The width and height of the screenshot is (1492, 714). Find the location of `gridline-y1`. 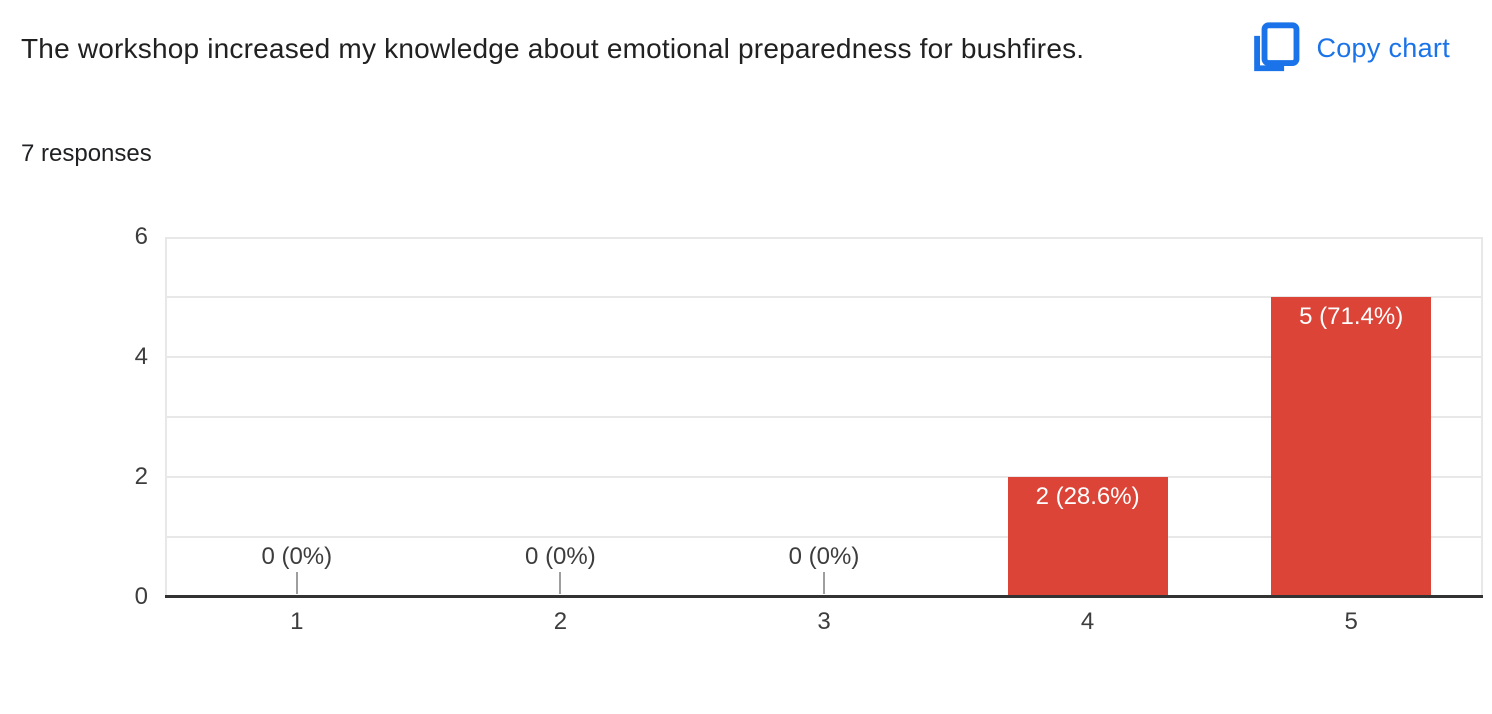

gridline-y1 is located at coordinates (824, 537).